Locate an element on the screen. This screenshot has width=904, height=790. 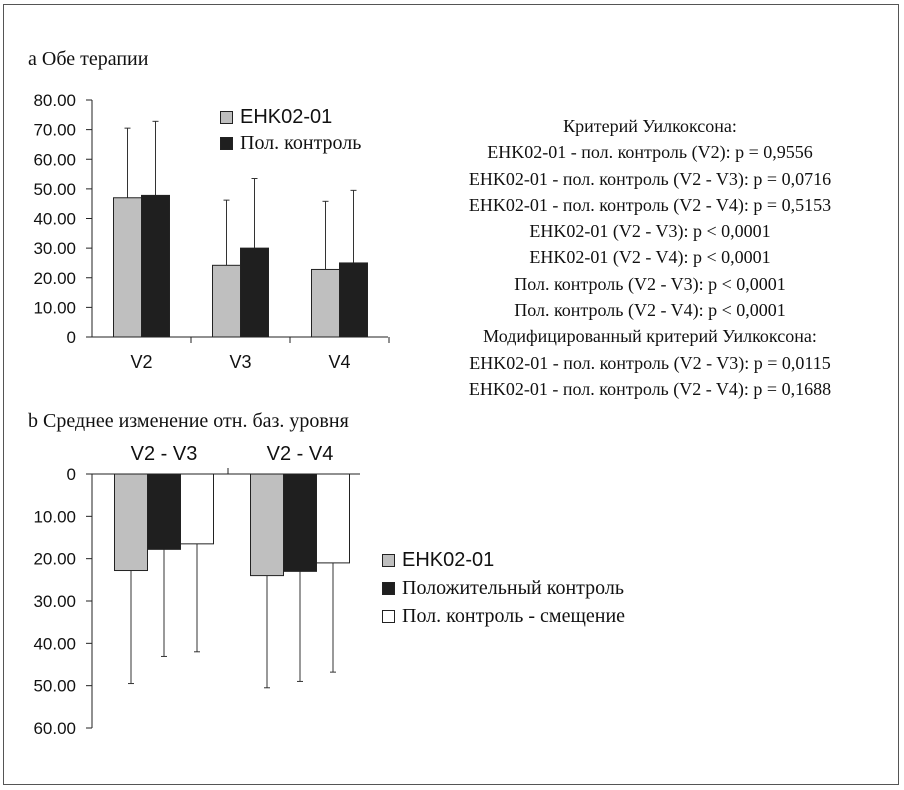
stat-line: EHK02-01 (V2 - V4): p < 0,0001 is located at coordinates (650, 257).